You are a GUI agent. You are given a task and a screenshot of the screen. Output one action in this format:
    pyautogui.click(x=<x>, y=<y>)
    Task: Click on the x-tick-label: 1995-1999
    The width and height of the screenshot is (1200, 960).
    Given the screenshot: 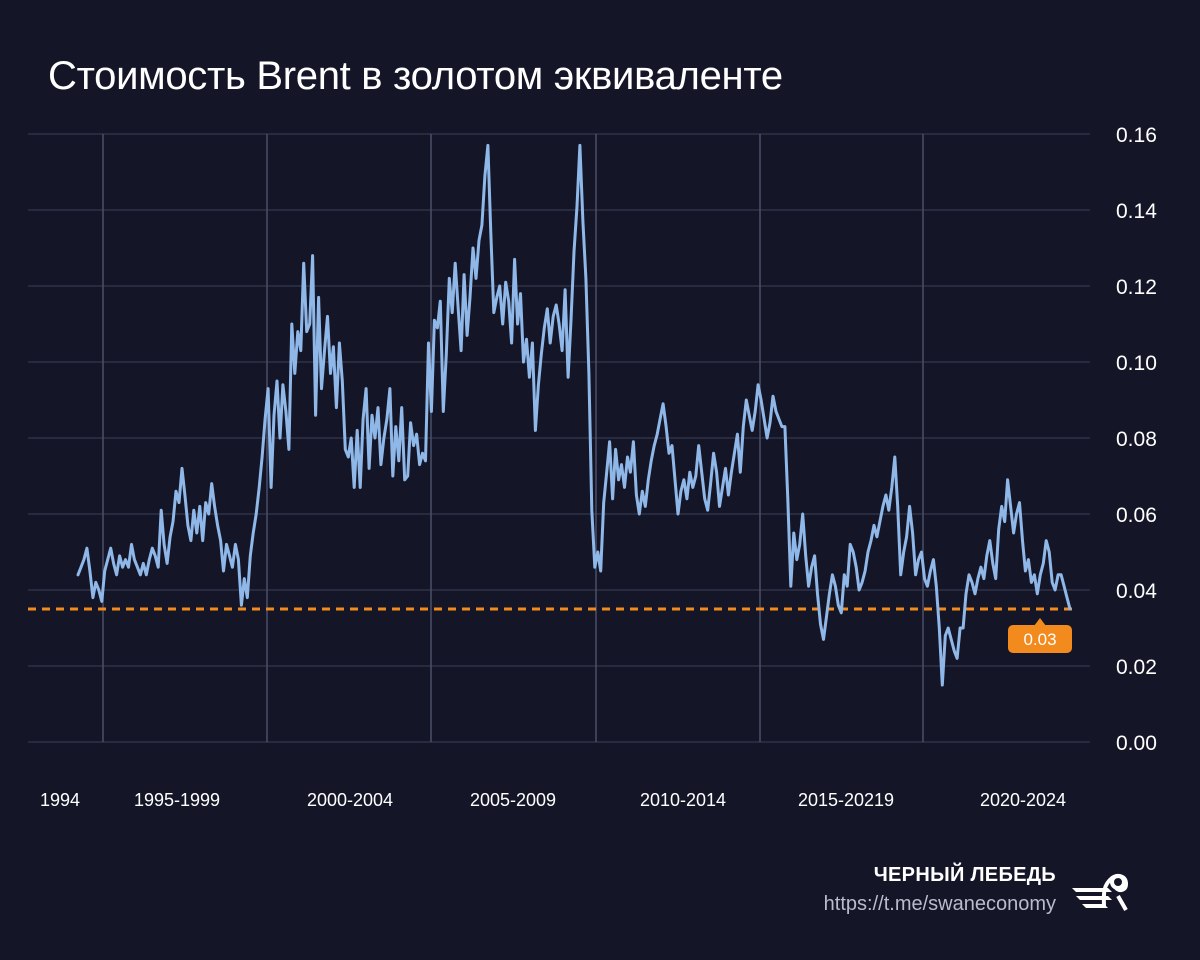 What is the action you would take?
    pyautogui.click(x=177, y=800)
    